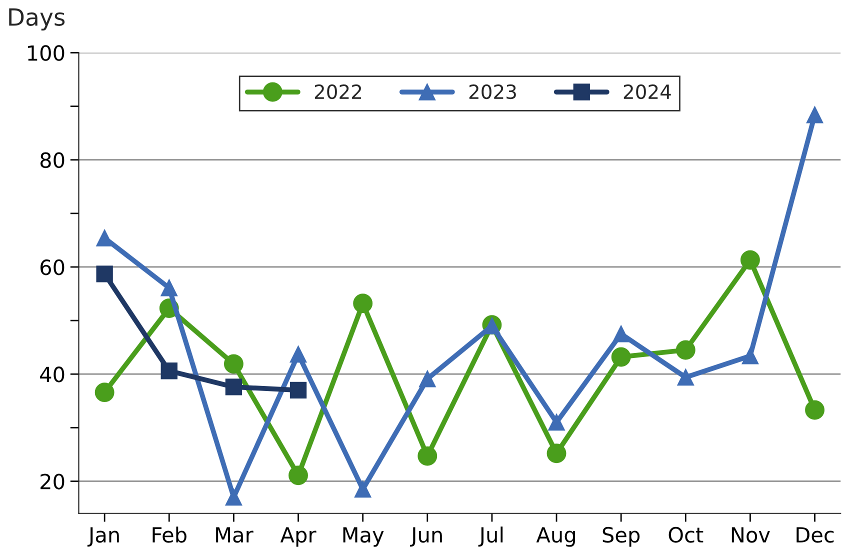 The image size is (856, 555). What do you see at coordinates (490, 536) in the screenshot?
I see `x-tick-label: Jul` at bounding box center [490, 536].